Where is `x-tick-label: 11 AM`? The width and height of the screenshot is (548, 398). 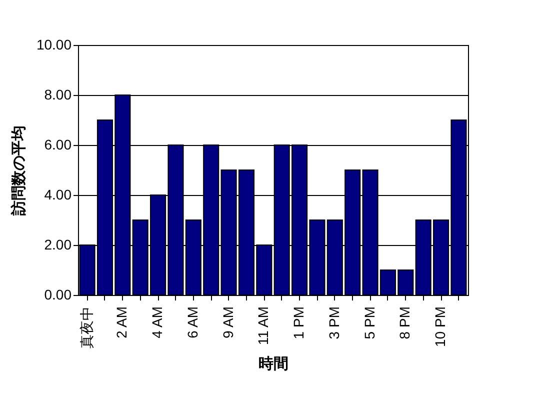 x-tick-label: 11 AM is located at coordinates (263, 326).